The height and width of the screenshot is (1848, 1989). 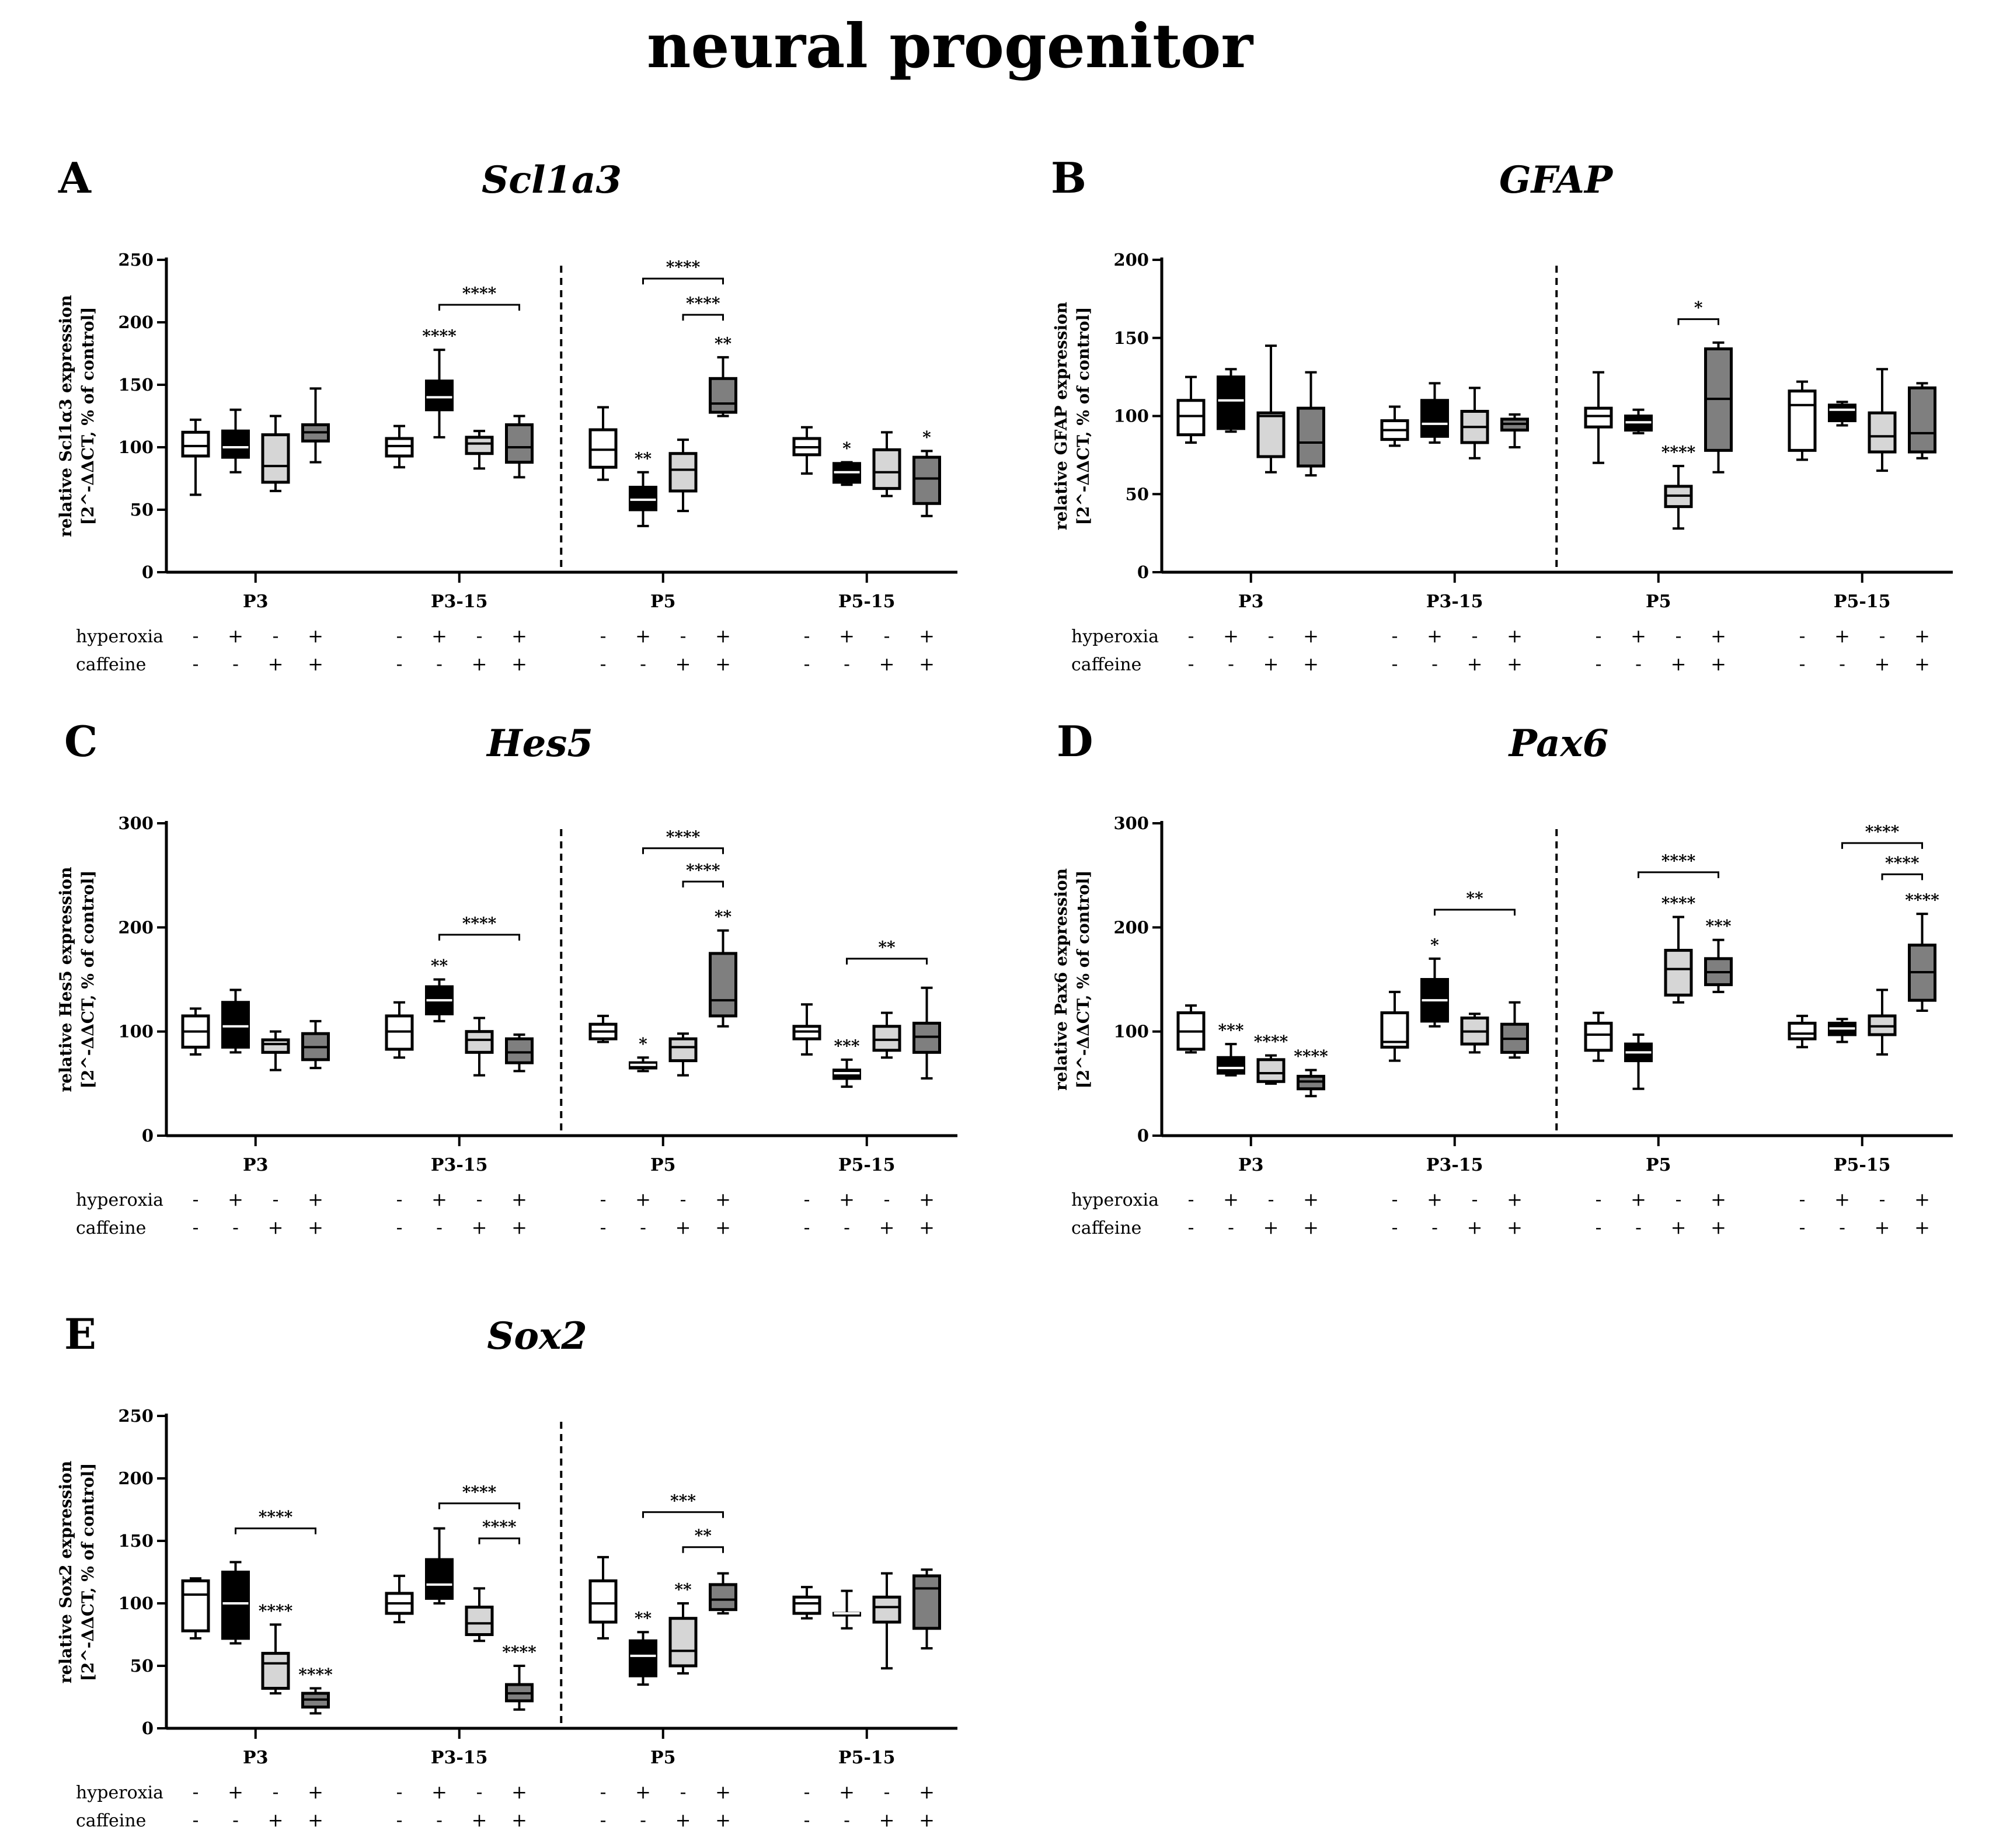 What do you see at coordinates (65, 416) in the screenshot?
I see `y-axis-label: relative Scl1α3 expression` at bounding box center [65, 416].